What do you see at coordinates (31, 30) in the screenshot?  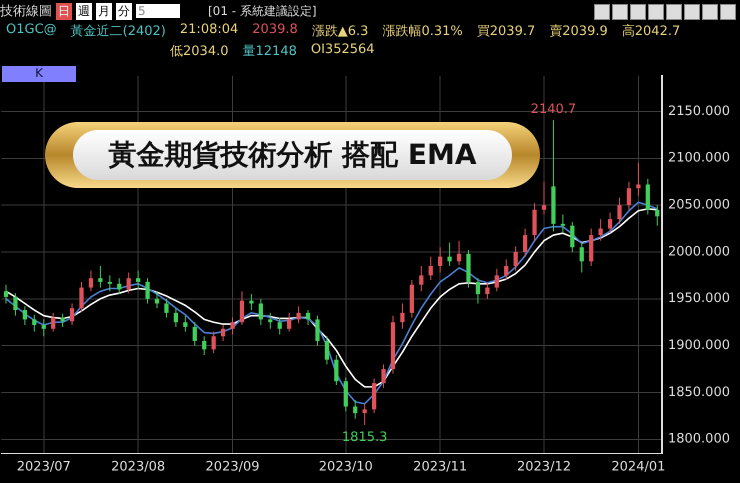 I see `text: O1GC@` at bounding box center [31, 30].